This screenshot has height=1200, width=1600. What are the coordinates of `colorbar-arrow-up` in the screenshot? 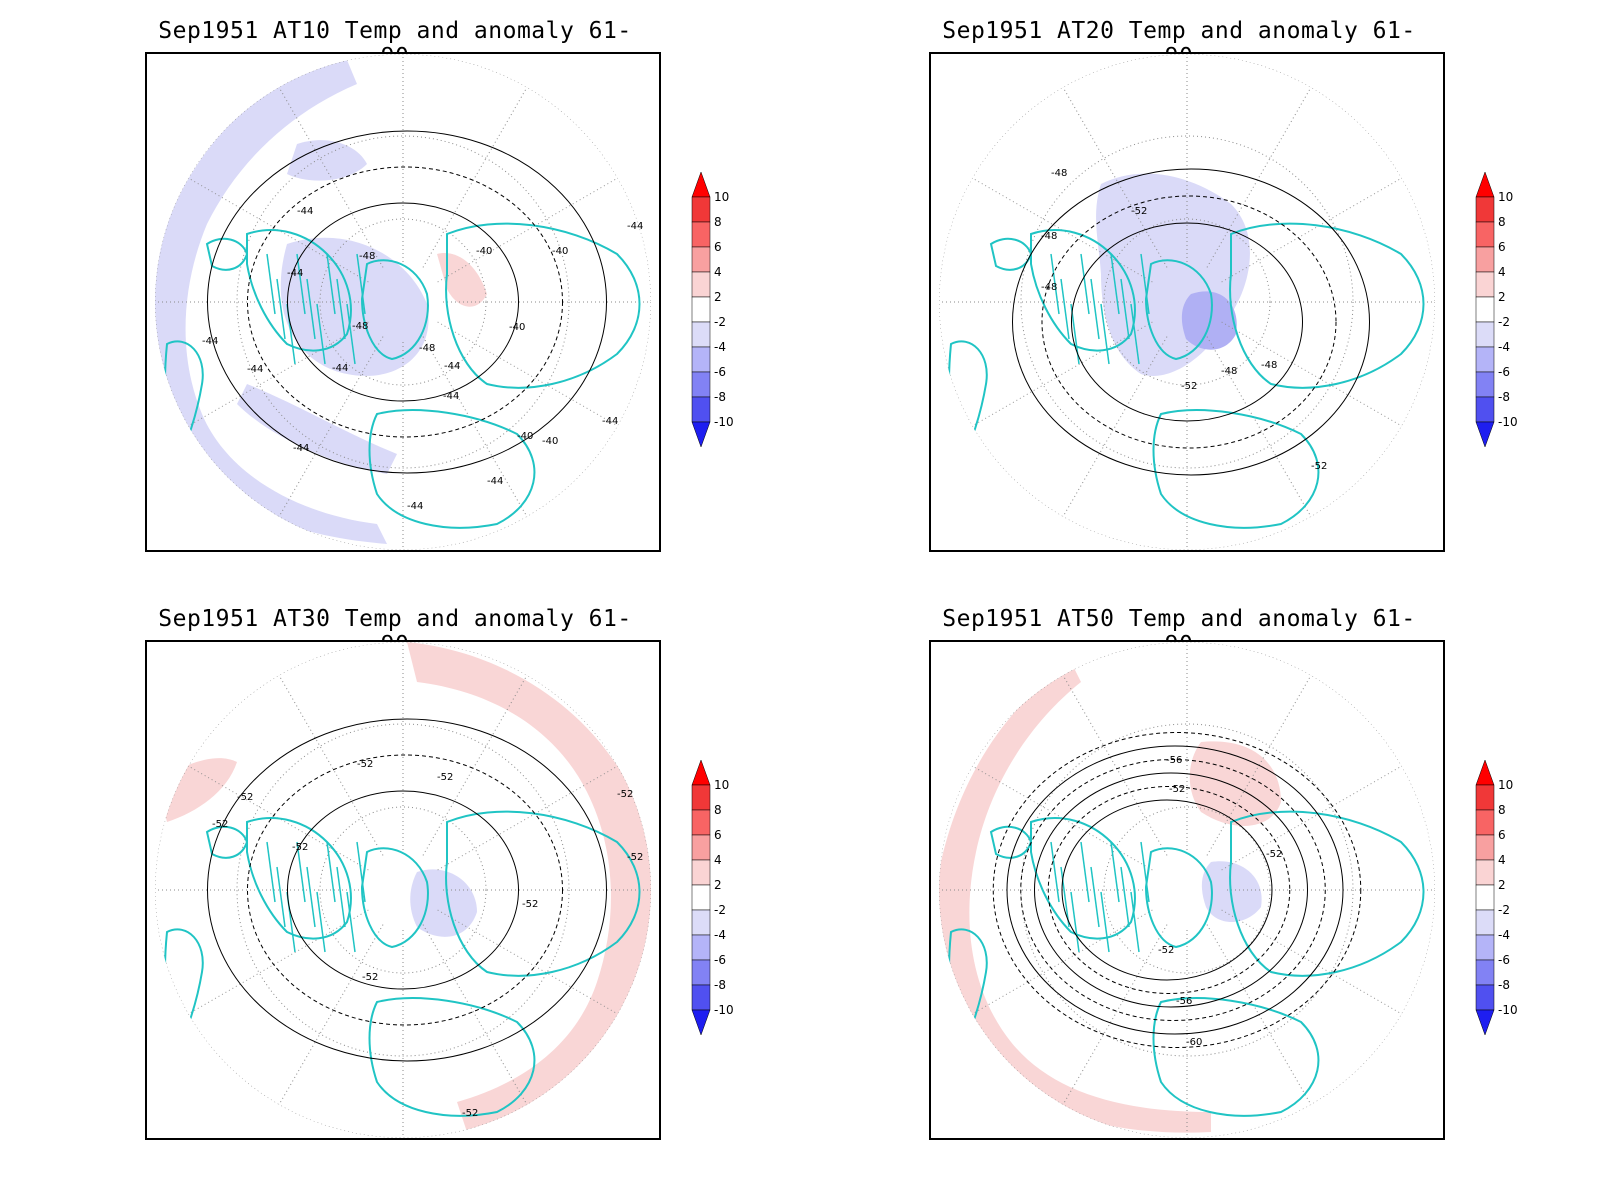 It's located at (1485, 184).